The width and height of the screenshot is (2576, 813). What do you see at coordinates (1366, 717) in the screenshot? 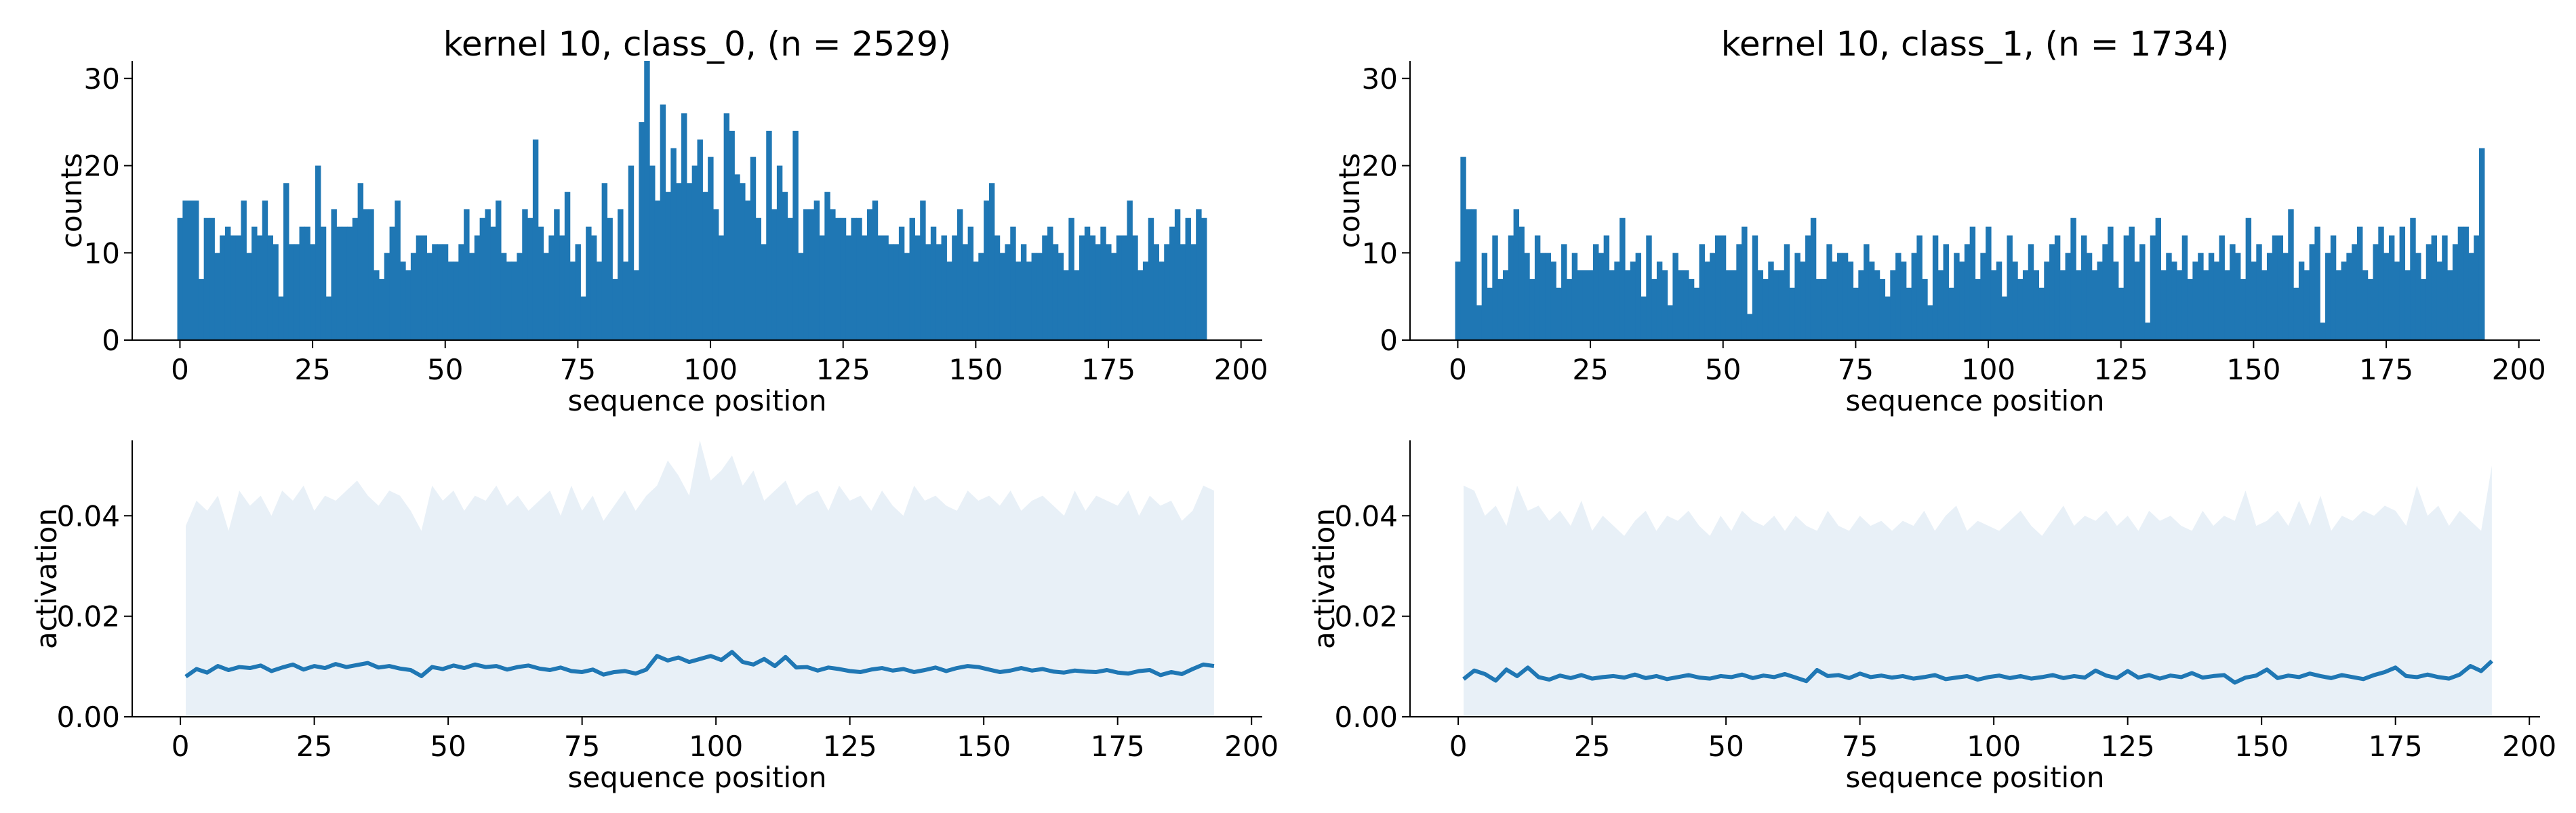
I see `y-tick-label: 0.00` at bounding box center [1366, 717].